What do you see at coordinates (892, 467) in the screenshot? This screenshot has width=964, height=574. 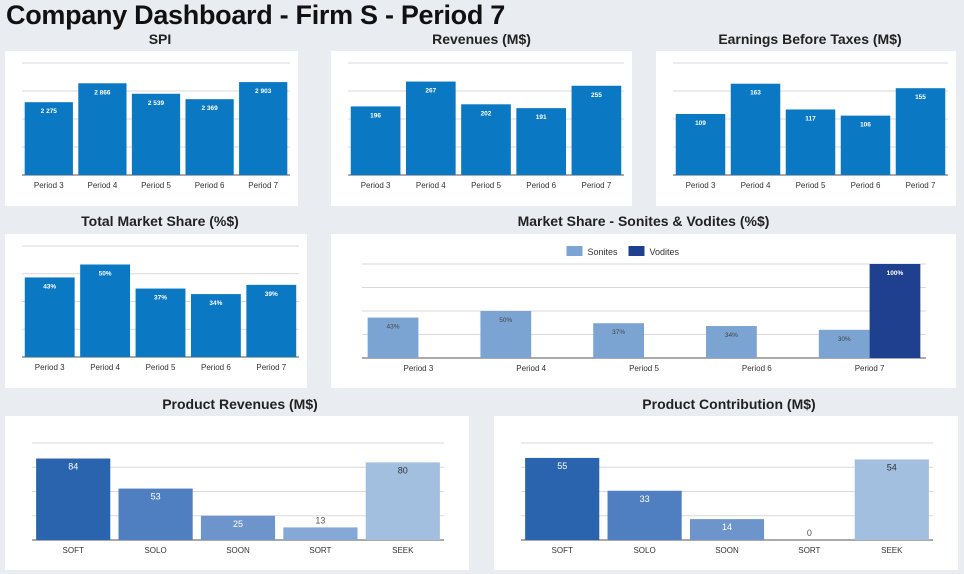 I see `data-label-seek: 54` at bounding box center [892, 467].